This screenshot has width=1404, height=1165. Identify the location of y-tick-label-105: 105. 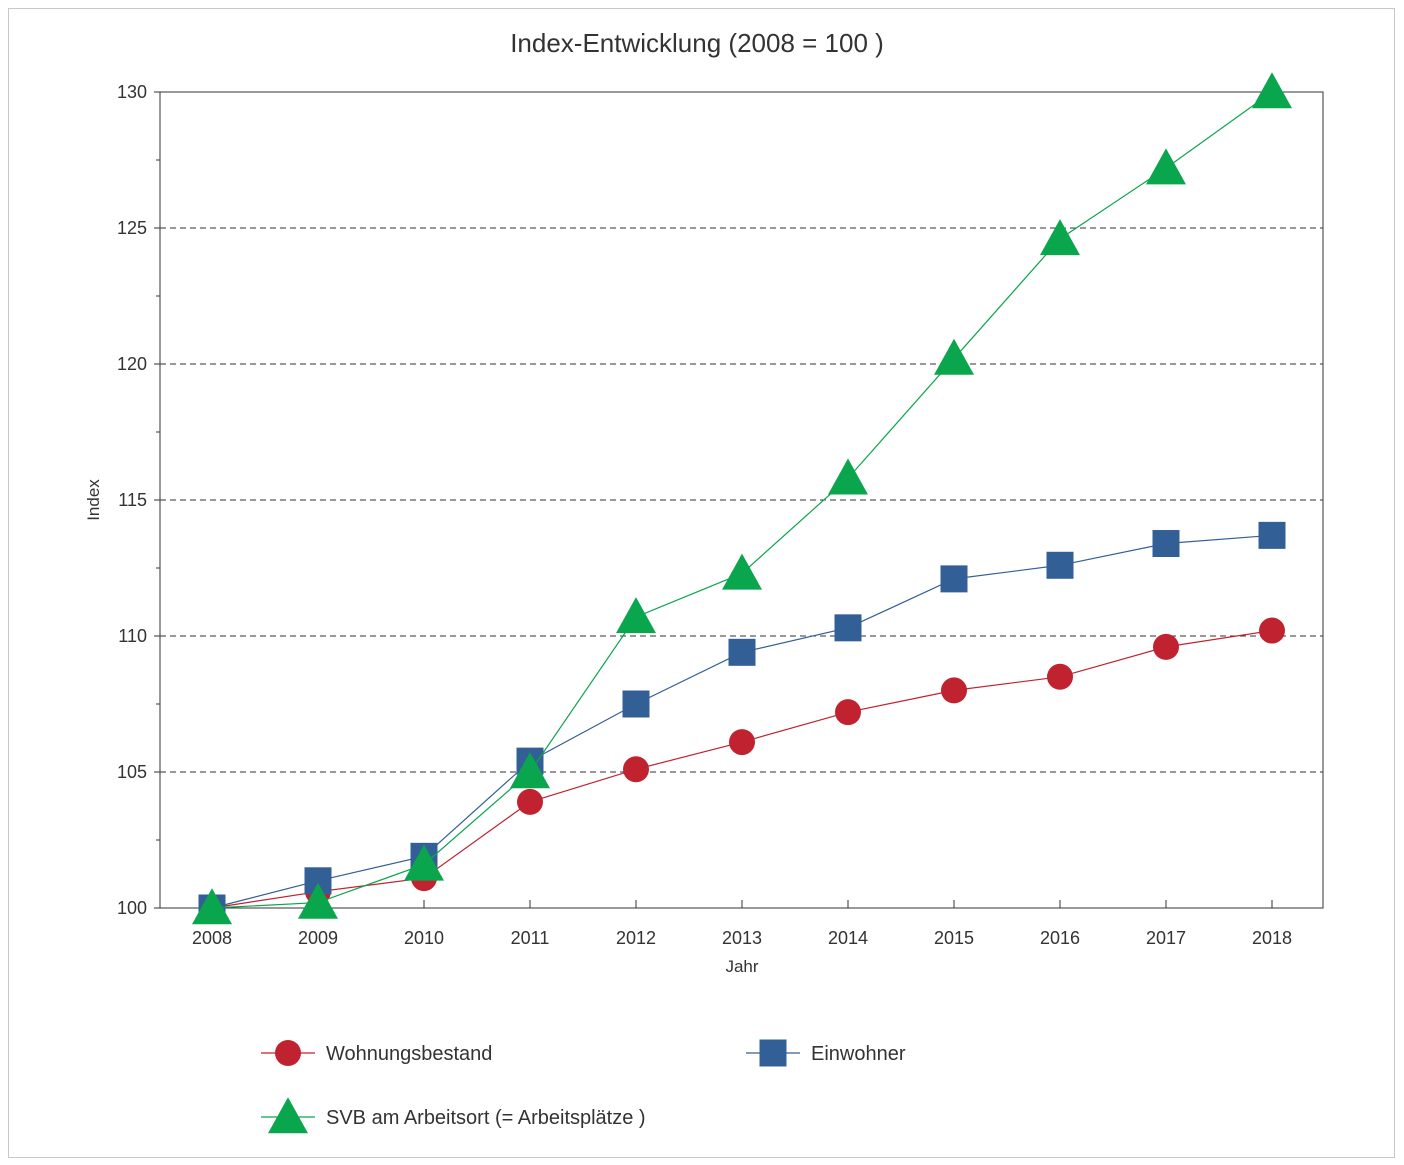
(132, 772).